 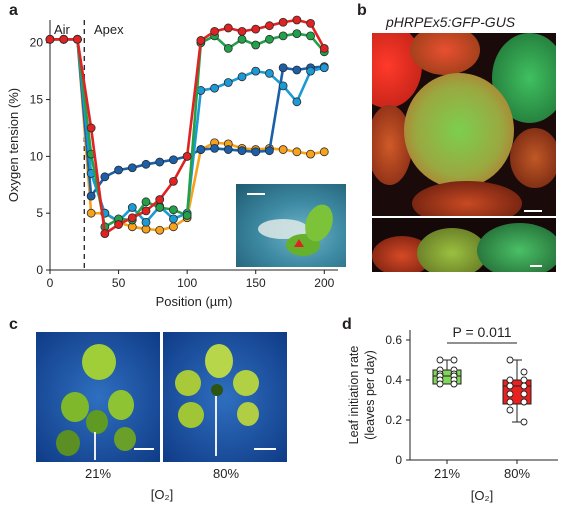 What do you see at coordinates (98, 473) in the screenshot?
I see `condition-label-21: 21%` at bounding box center [98, 473].